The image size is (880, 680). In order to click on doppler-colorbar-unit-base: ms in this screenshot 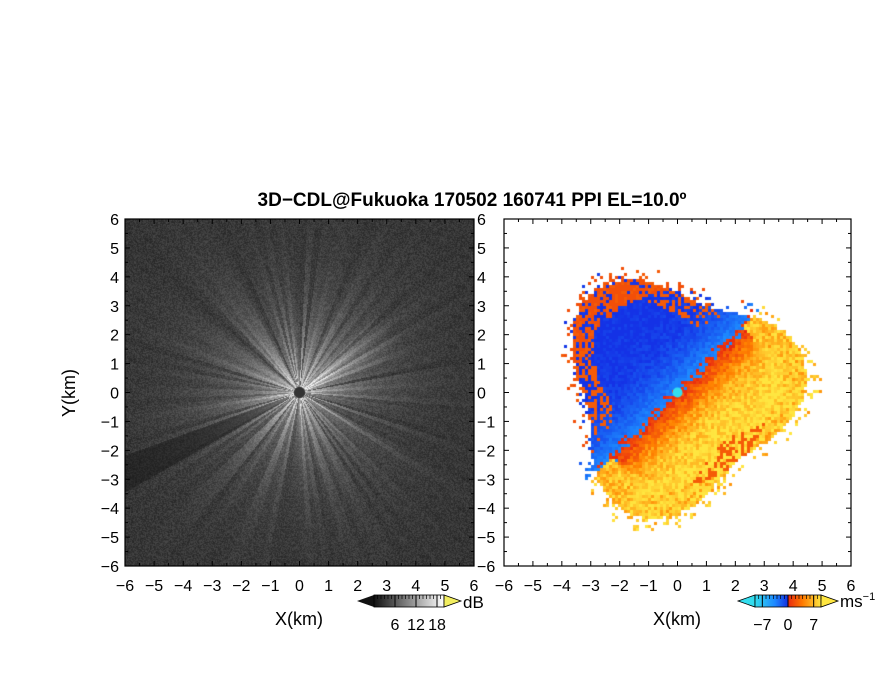, I will do `click(851, 601)`.